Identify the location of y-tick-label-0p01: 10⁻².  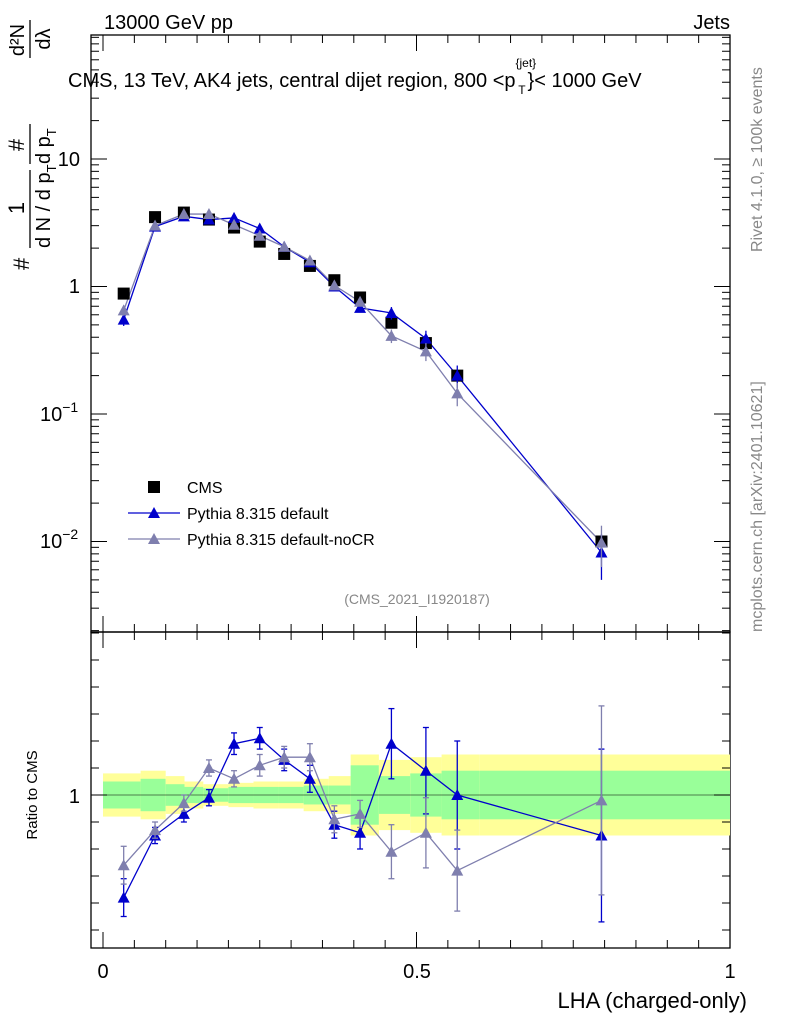
(59, 539).